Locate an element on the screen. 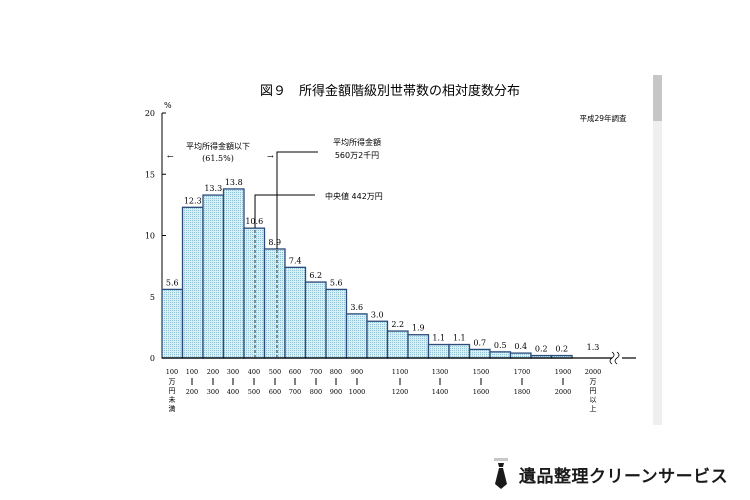 This screenshot has width=750, height=500. x-tick-label: 700 800 is located at coordinates (316, 382).